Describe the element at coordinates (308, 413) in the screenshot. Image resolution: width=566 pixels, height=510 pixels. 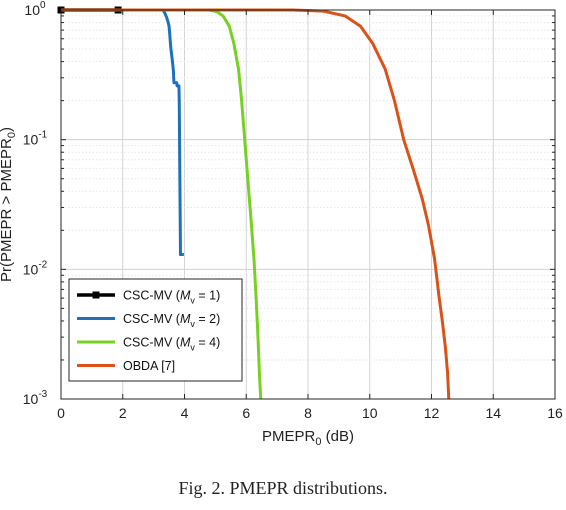
I see `x-tick-label: 8` at that location.